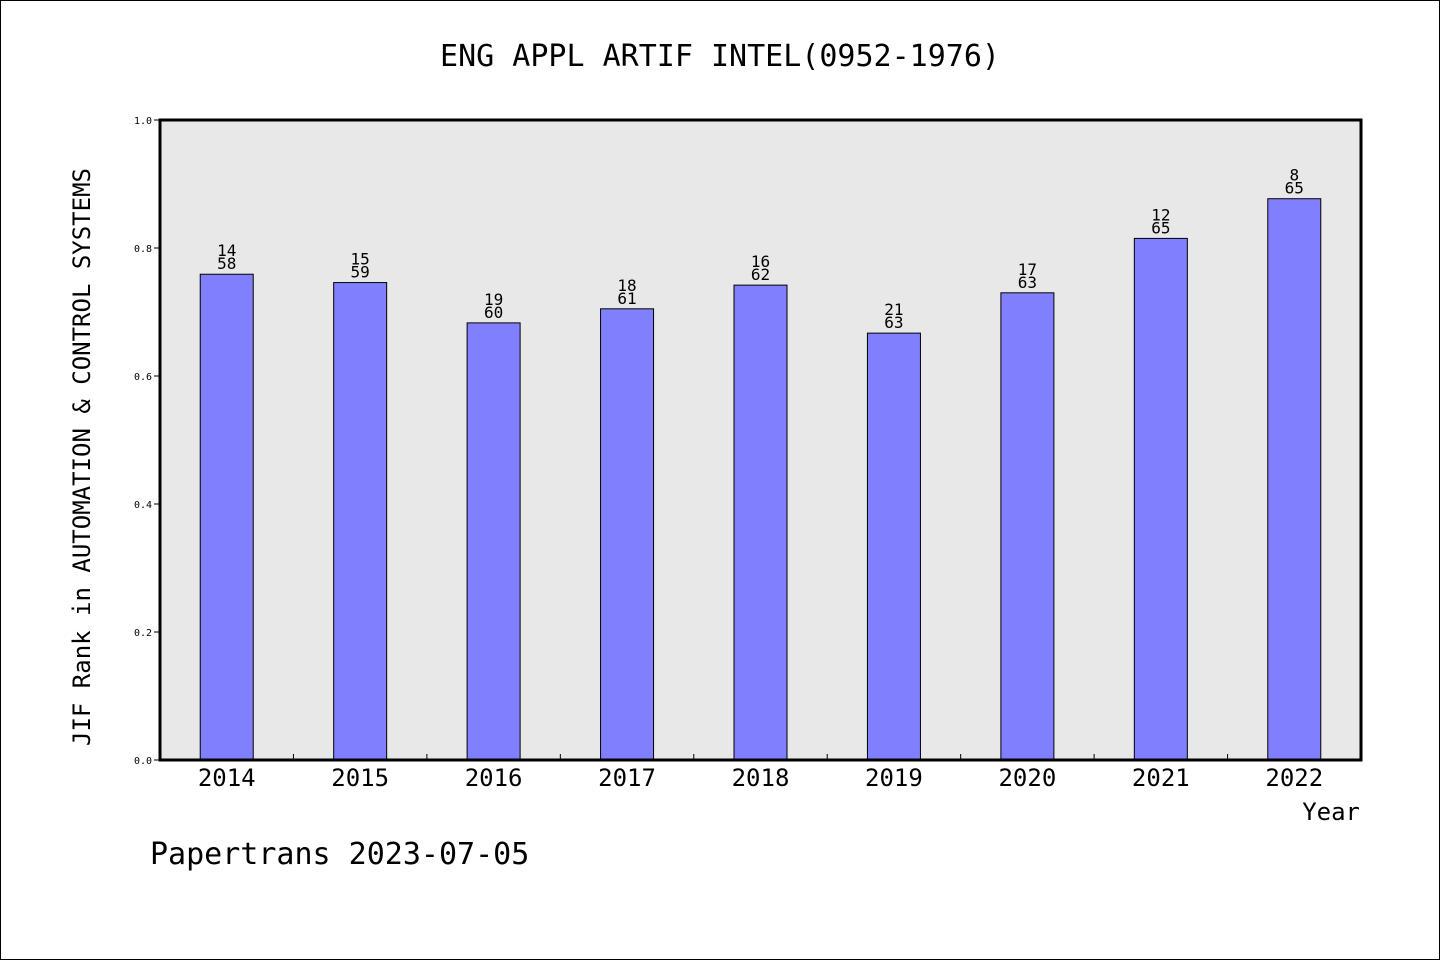 The height and width of the screenshot is (960, 1440). I want to click on bar-rank-label: 16, so click(760, 261).